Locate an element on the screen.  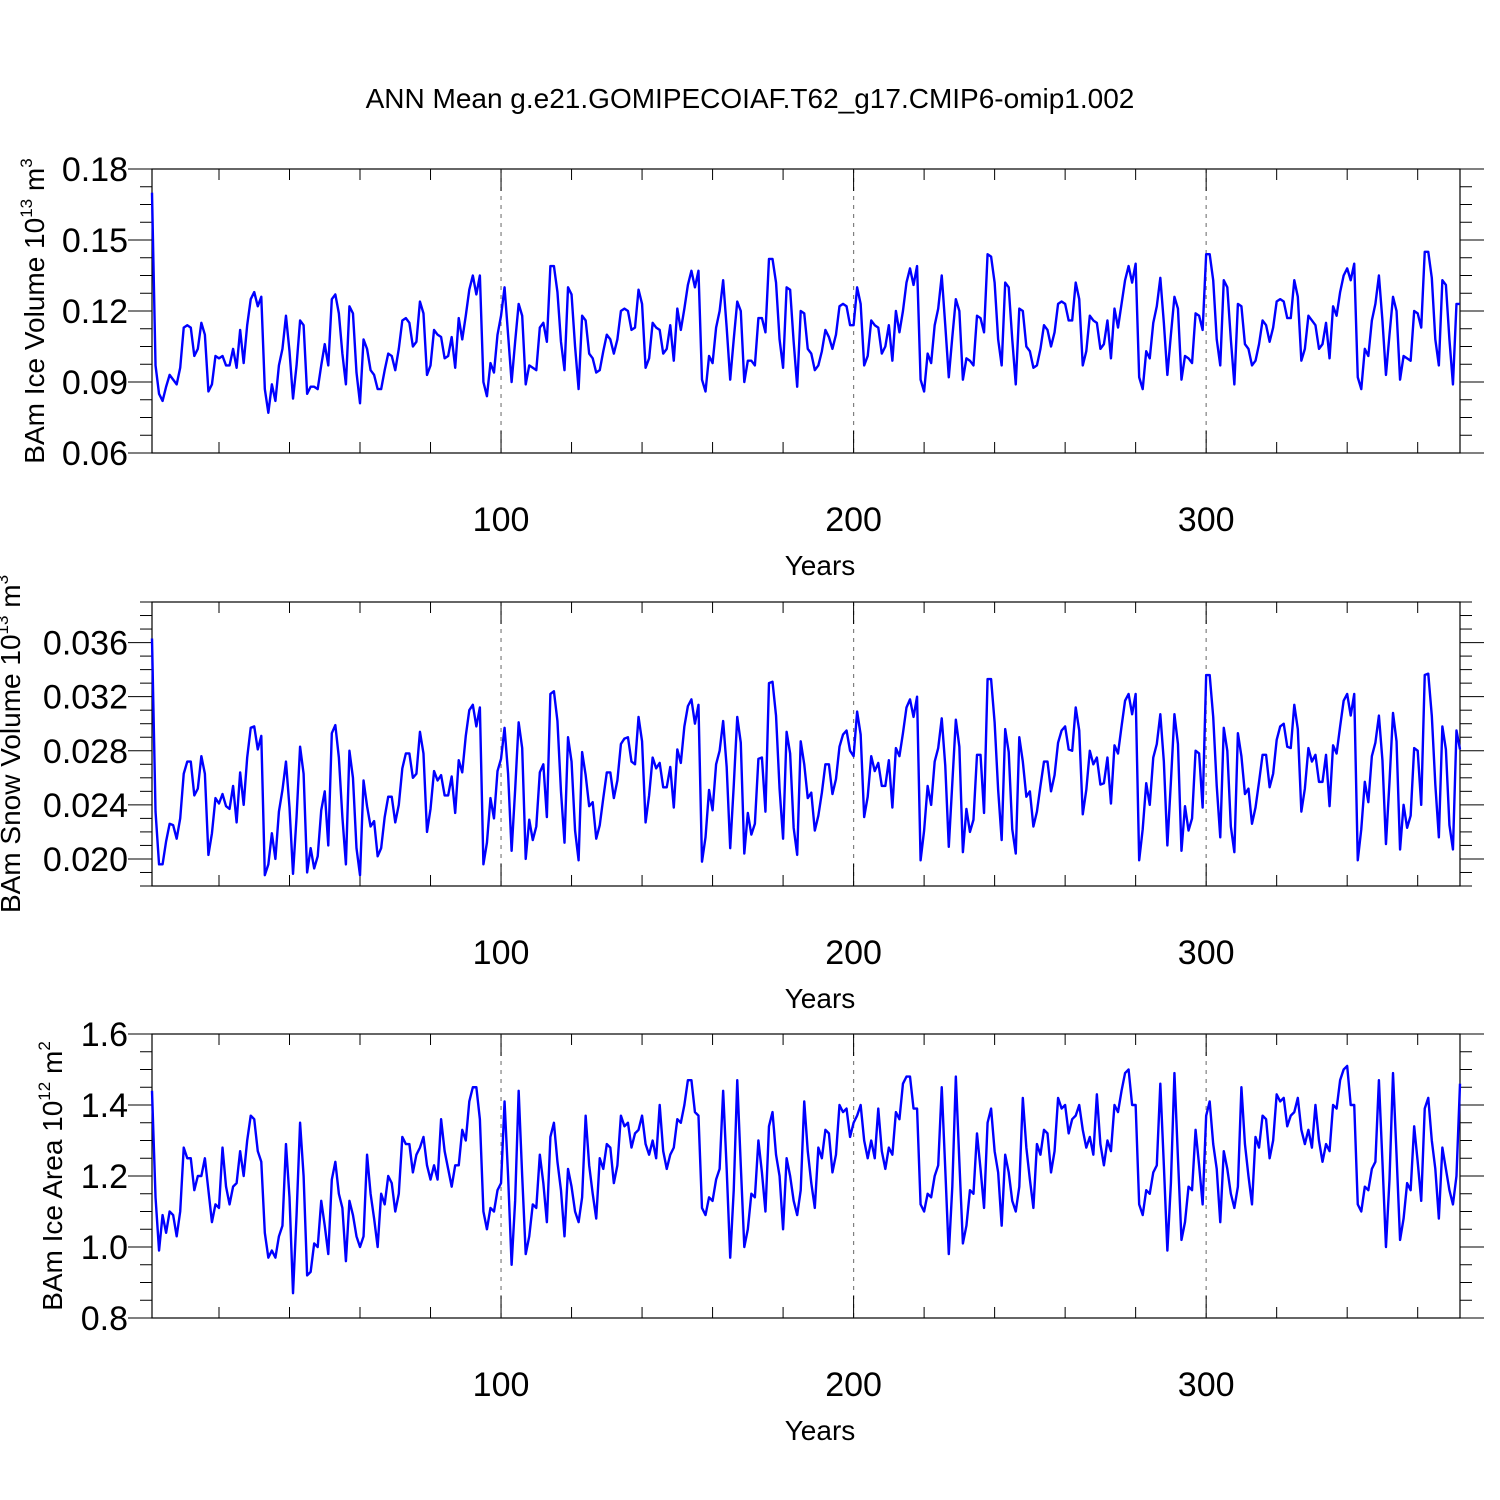
chart1-ytick-label-0: 0.020 is located at coordinates (85, 860).